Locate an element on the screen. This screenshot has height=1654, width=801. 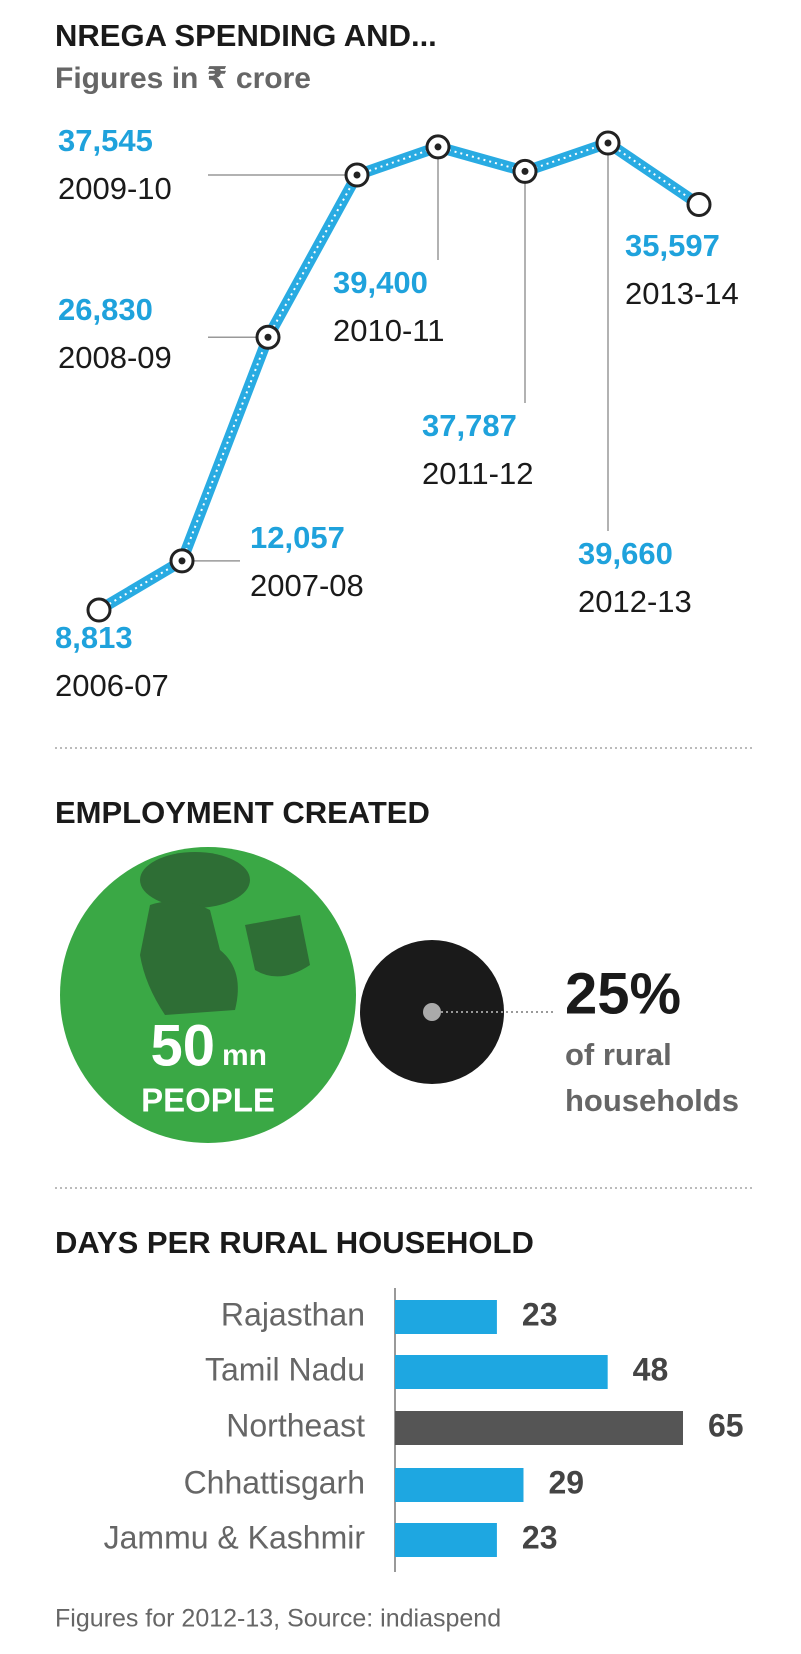
category-label: 2012-13 is located at coordinates (635, 601).